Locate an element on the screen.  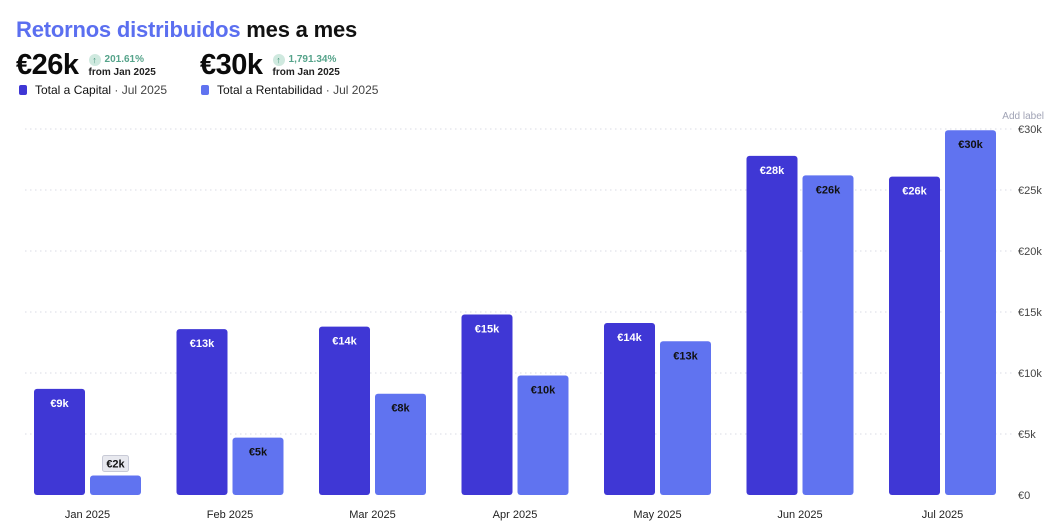
bar-label-capital: €13k is located at coordinates (202, 344).